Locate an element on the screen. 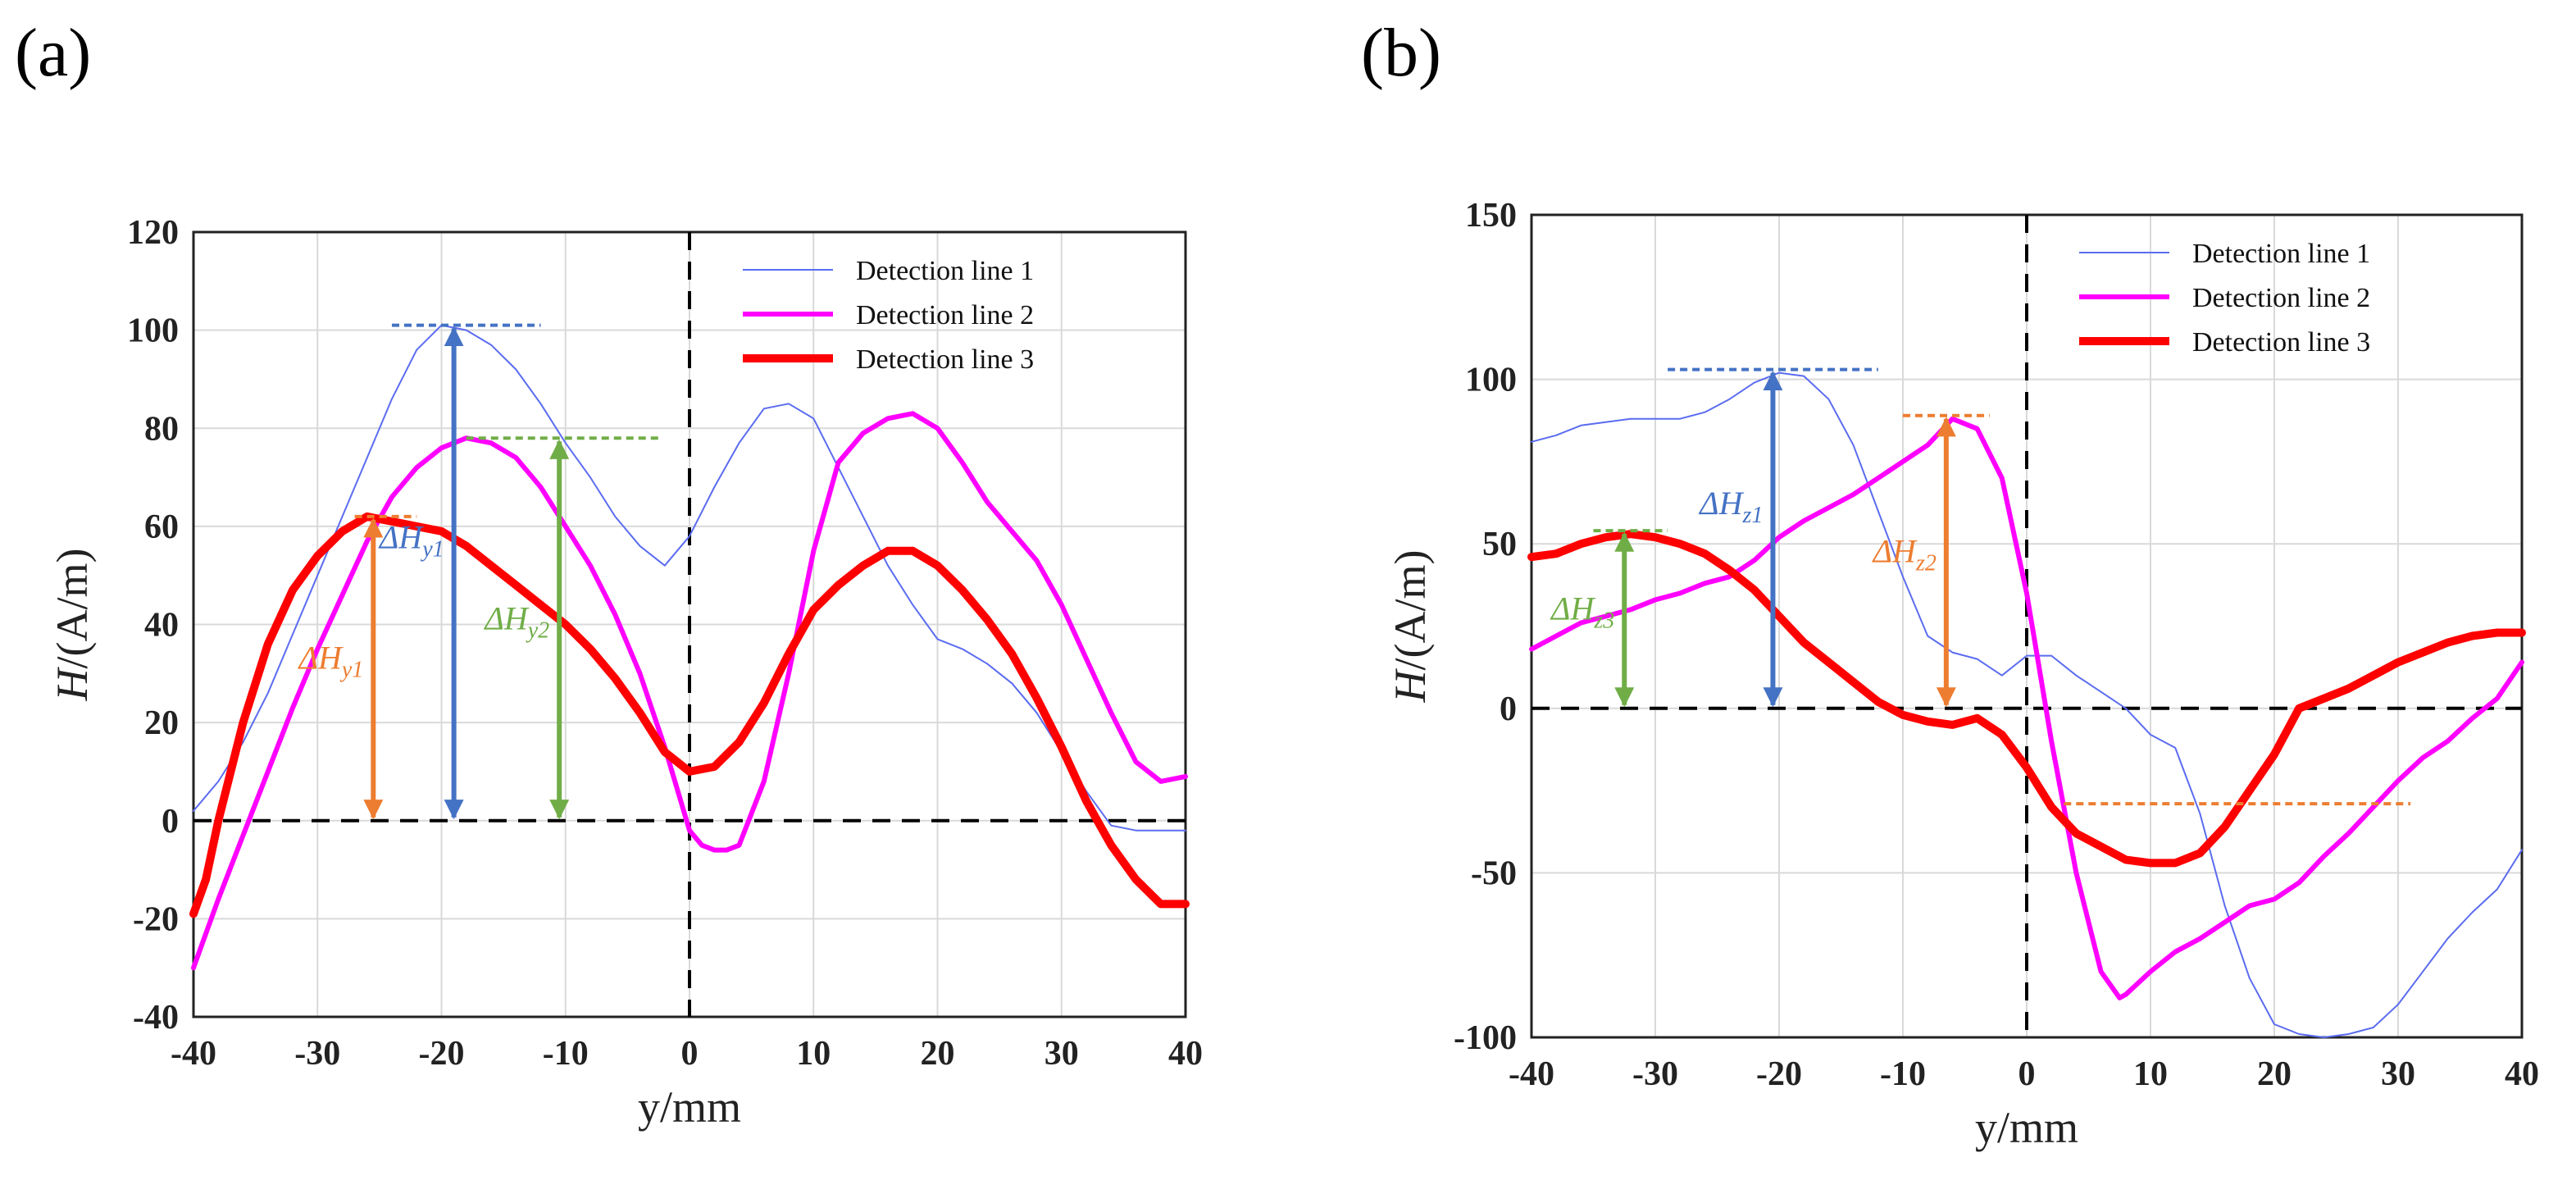 The image size is (2576, 1203). y-tick-label-a-7: 100 is located at coordinates (153, 331).